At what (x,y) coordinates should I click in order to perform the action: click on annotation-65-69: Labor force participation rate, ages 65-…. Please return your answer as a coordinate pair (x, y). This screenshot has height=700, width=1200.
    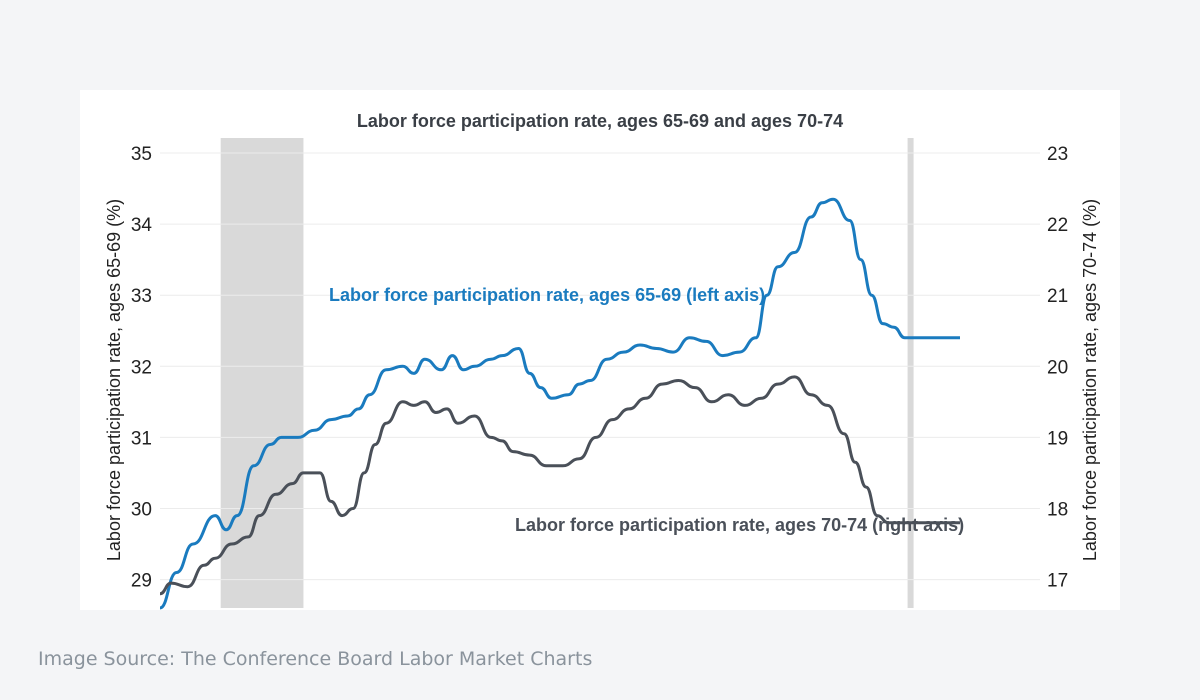
    Looking at the image, I should click on (547, 295).